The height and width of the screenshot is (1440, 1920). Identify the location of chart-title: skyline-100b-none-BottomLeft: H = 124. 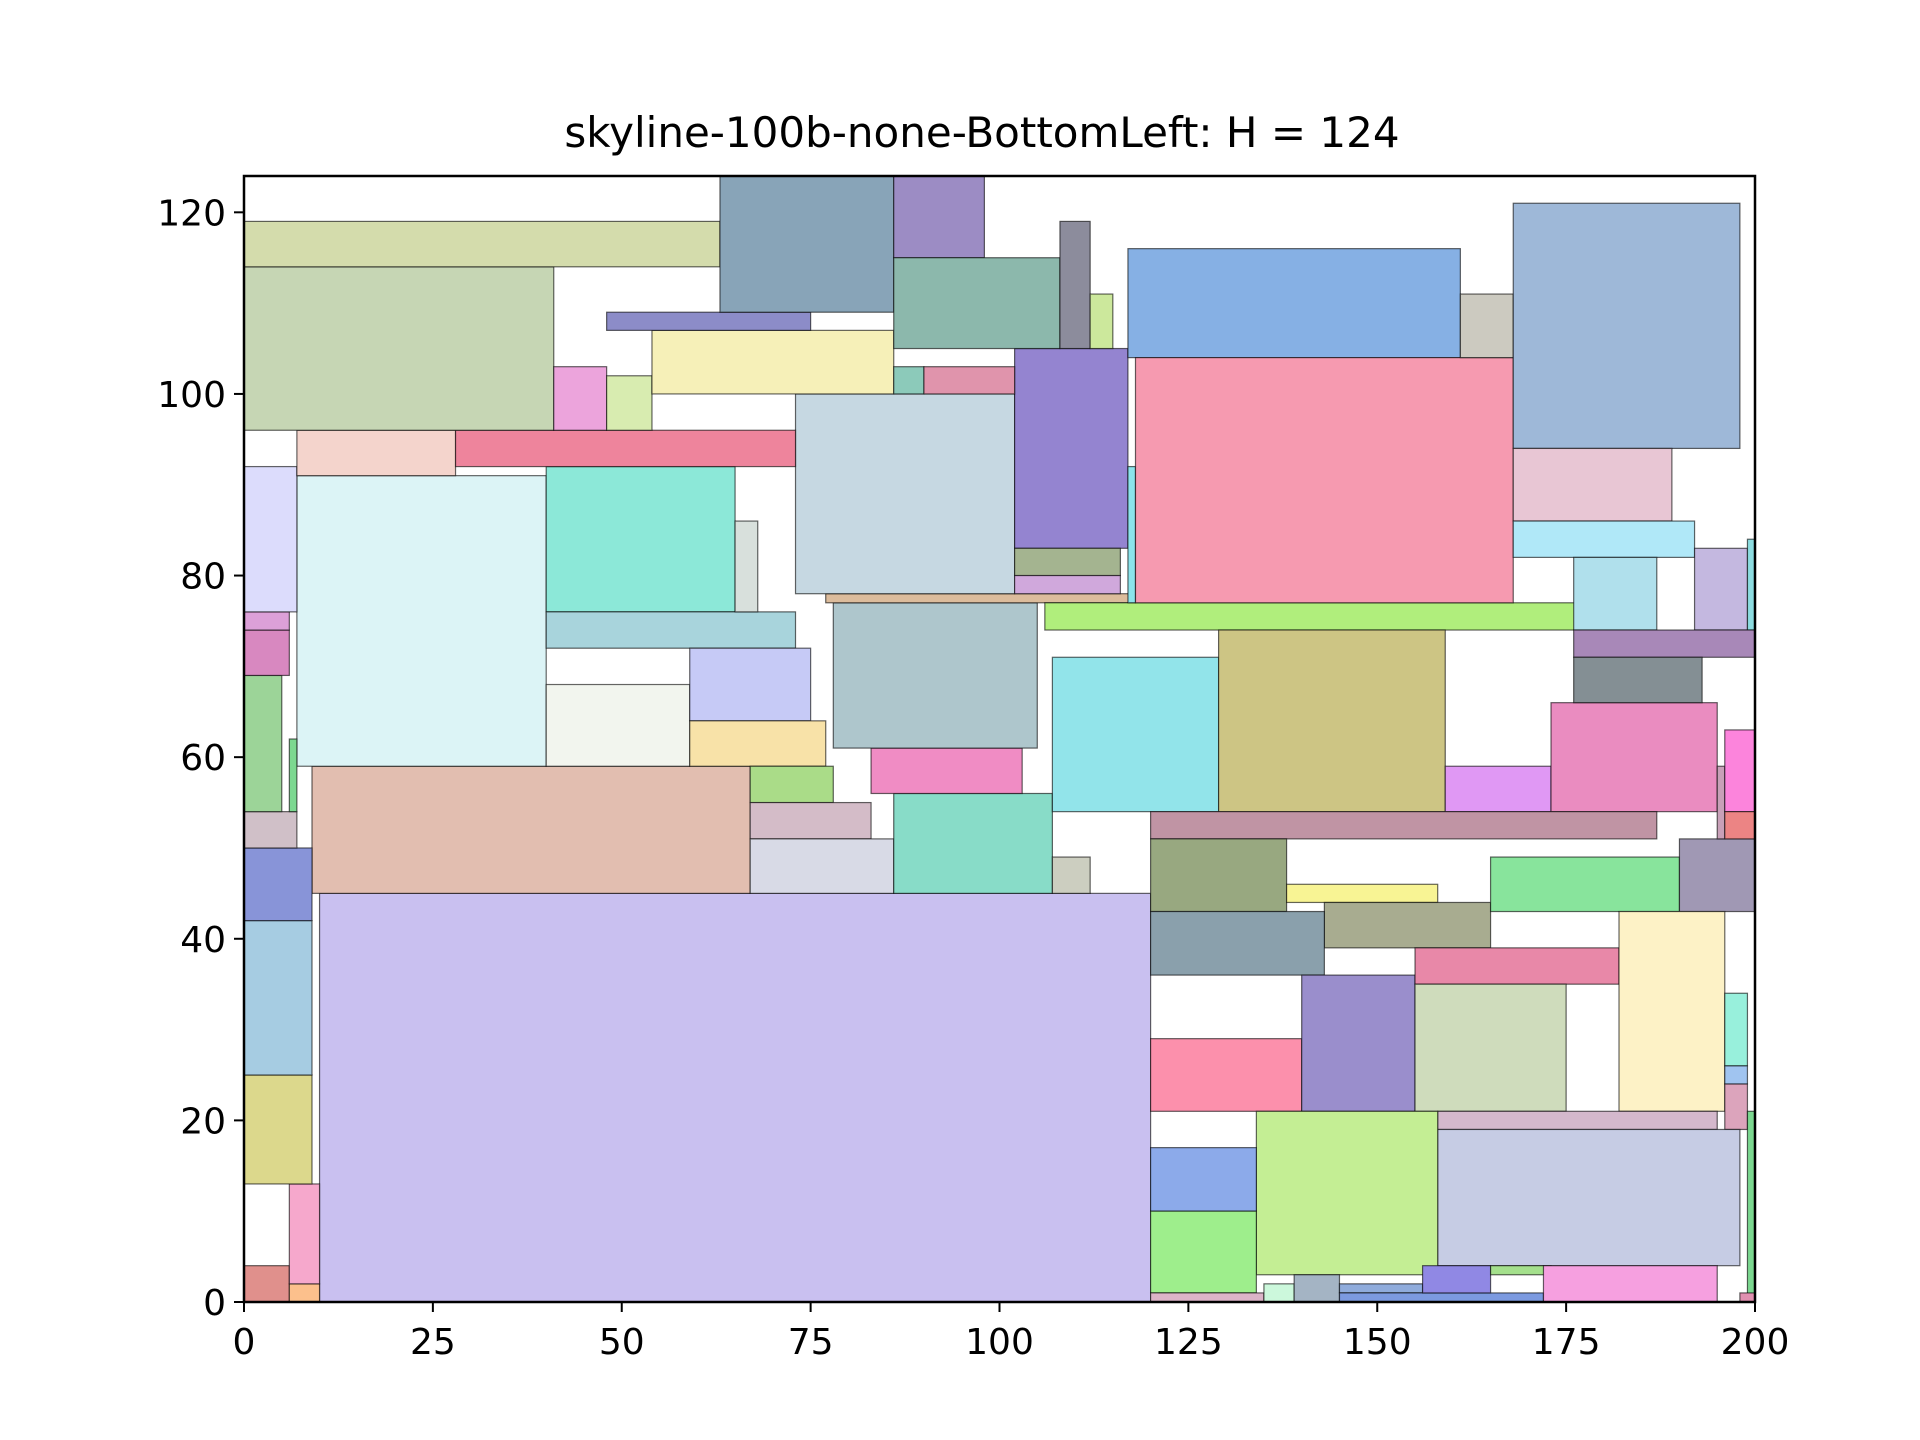
(981, 132).